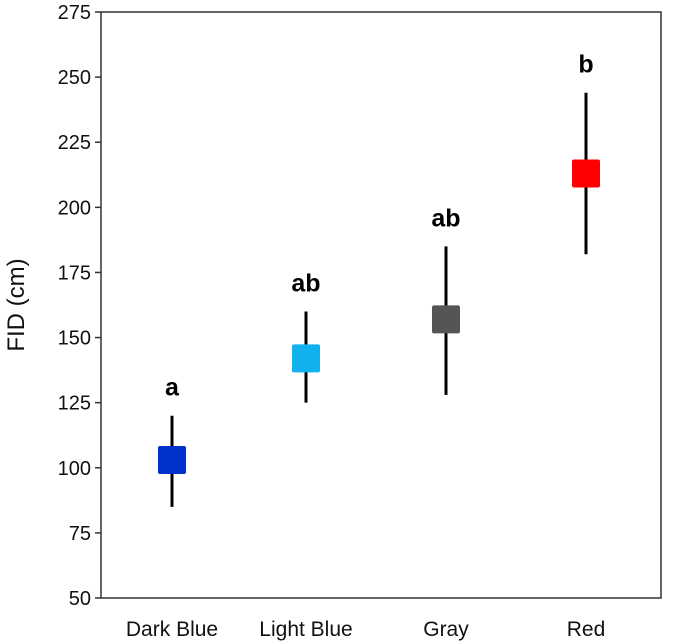  What do you see at coordinates (172, 388) in the screenshot?
I see `significance-label: a` at bounding box center [172, 388].